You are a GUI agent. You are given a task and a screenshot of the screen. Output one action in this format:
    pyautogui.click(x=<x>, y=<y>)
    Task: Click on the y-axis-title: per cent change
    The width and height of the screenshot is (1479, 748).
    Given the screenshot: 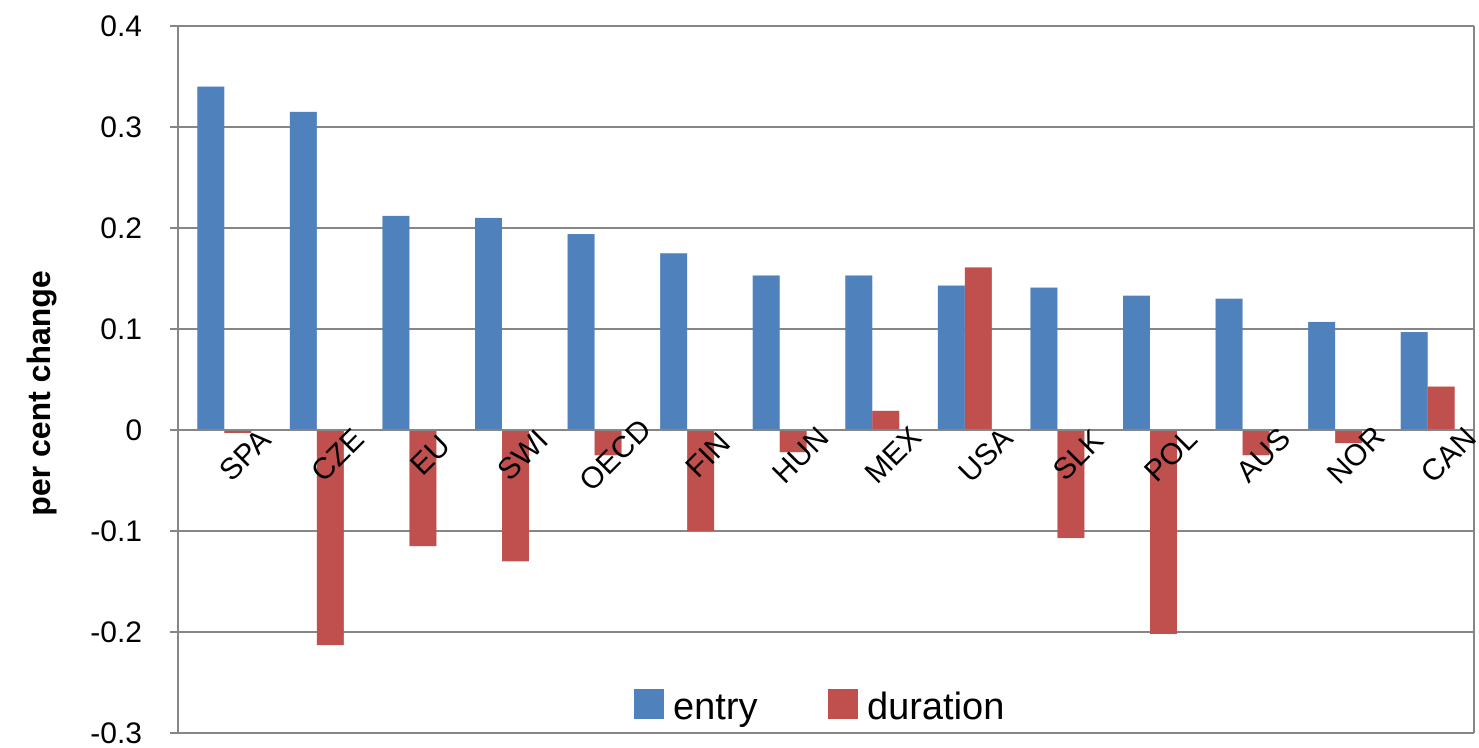 What is the action you would take?
    pyautogui.click(x=39, y=392)
    